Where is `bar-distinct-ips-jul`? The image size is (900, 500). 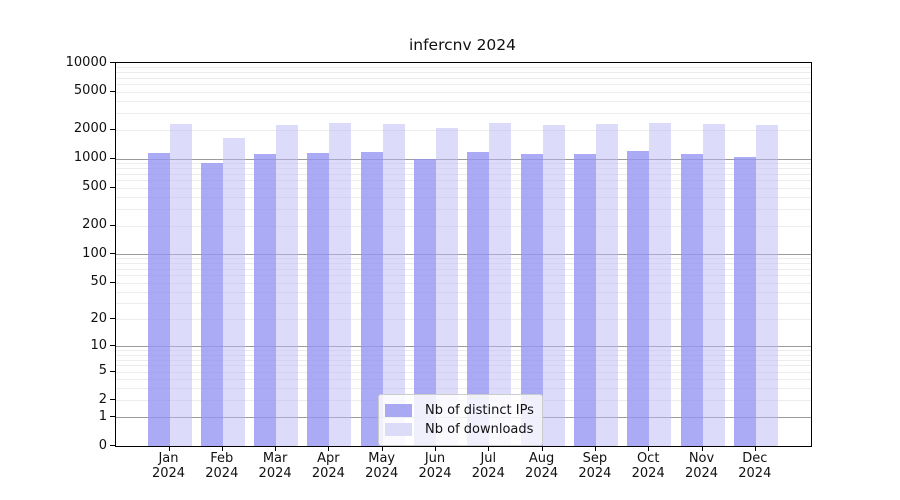 bar-distinct-ips-jul is located at coordinates (478, 298).